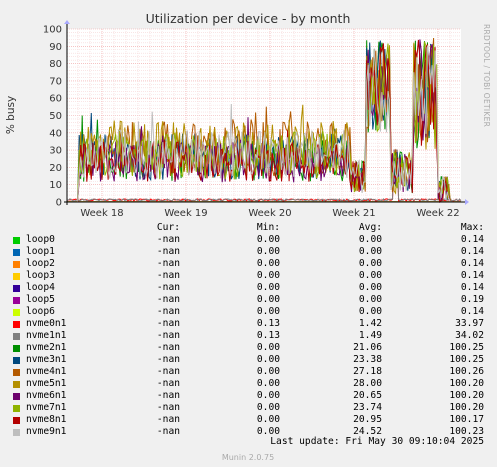 The image size is (497, 467). Describe the element at coordinates (248, 312) in the screenshot. I see `legend-row: loop6 -nan 0.00 0.00 0.14` at that location.